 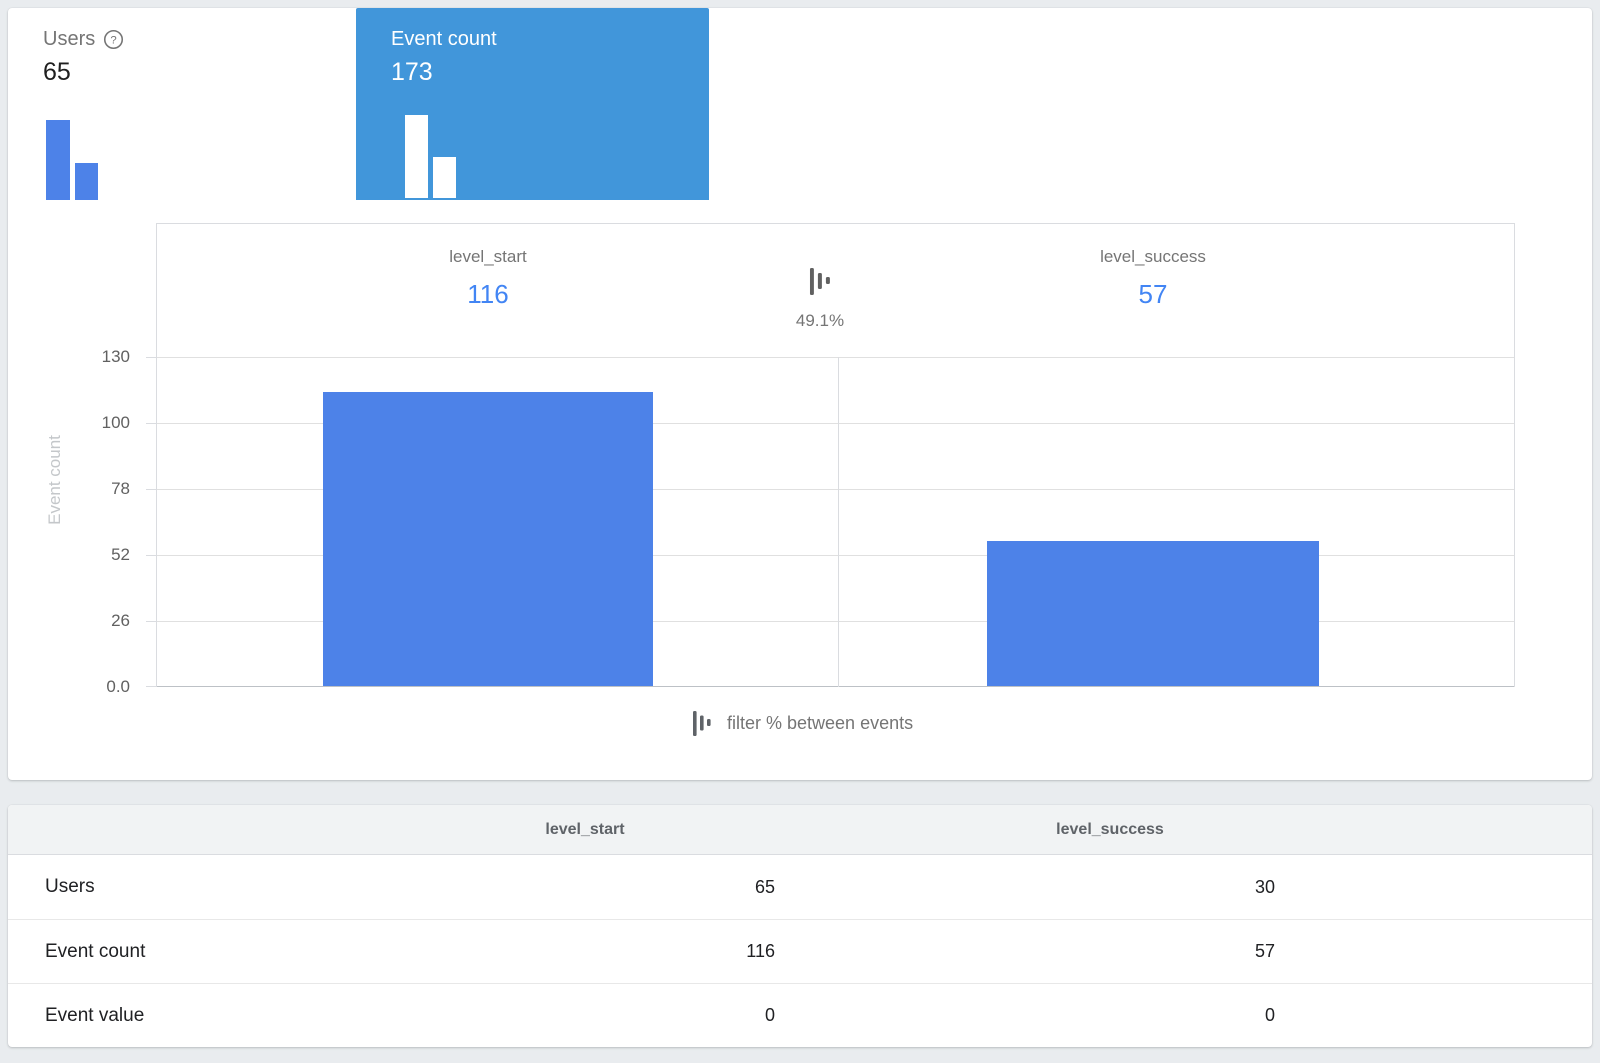 What do you see at coordinates (69, 39) in the screenshot?
I see `metric-tile-users-label: Users` at bounding box center [69, 39].